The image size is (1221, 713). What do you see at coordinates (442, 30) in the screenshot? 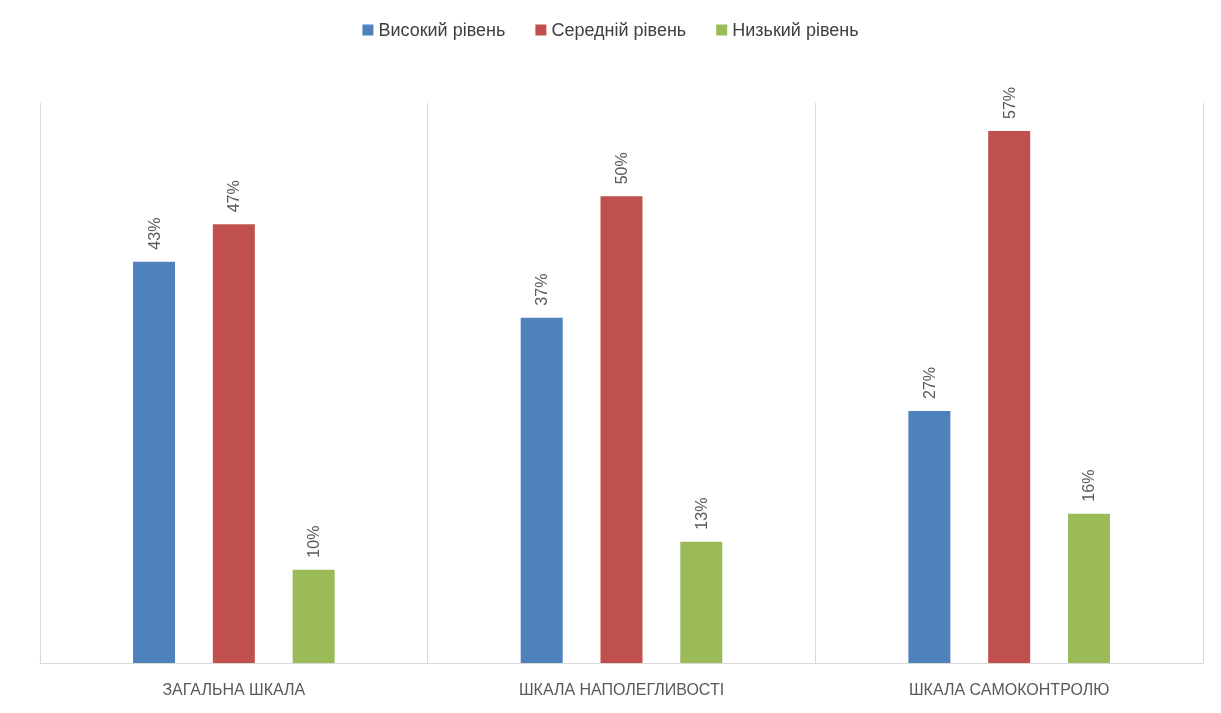
I see `legend-label: Високий рівень` at bounding box center [442, 30].